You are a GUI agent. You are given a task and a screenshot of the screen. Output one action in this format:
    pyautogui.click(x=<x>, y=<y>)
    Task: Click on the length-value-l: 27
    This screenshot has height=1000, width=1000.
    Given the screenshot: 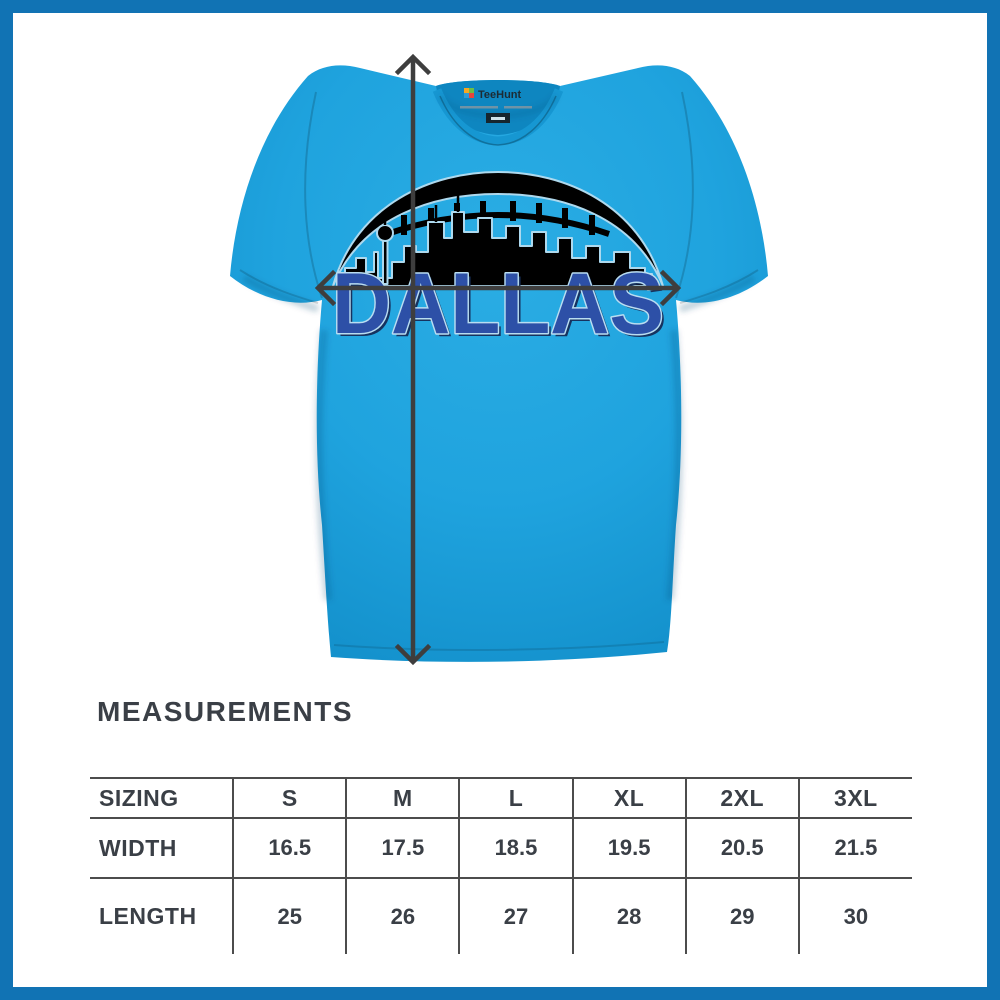 What is the action you would take?
    pyautogui.click(x=515, y=916)
    